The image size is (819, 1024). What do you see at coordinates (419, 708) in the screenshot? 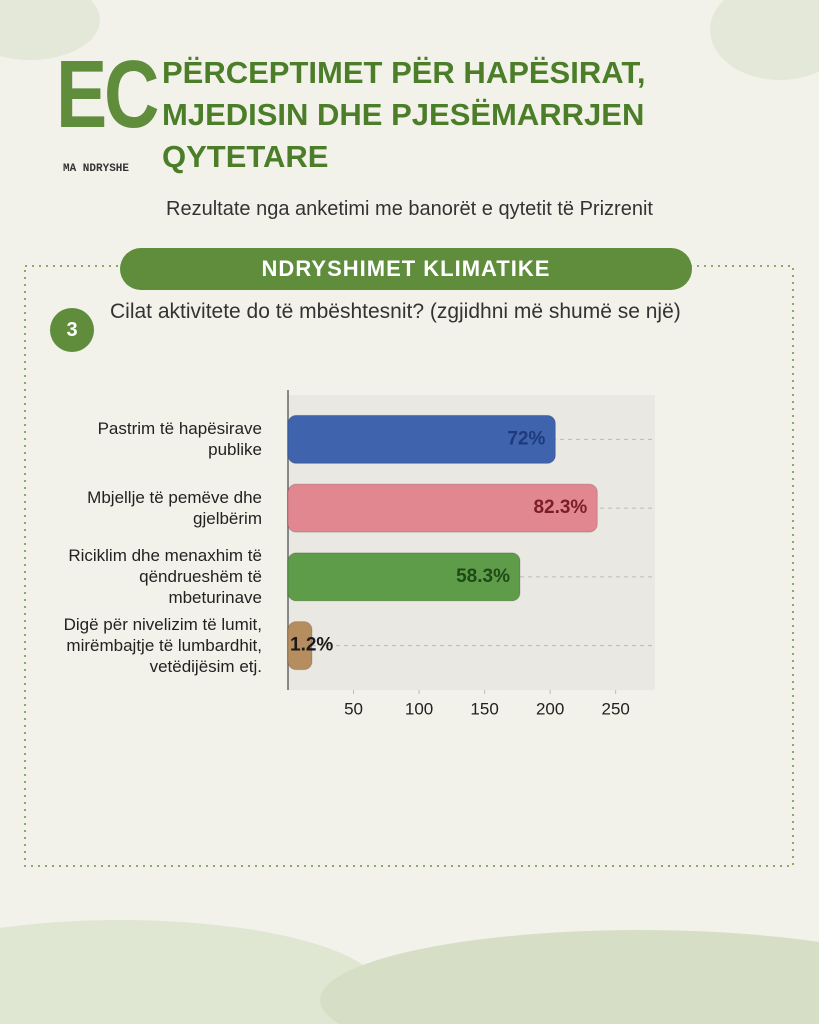
I see `x-tick-label: 100` at bounding box center [419, 708].